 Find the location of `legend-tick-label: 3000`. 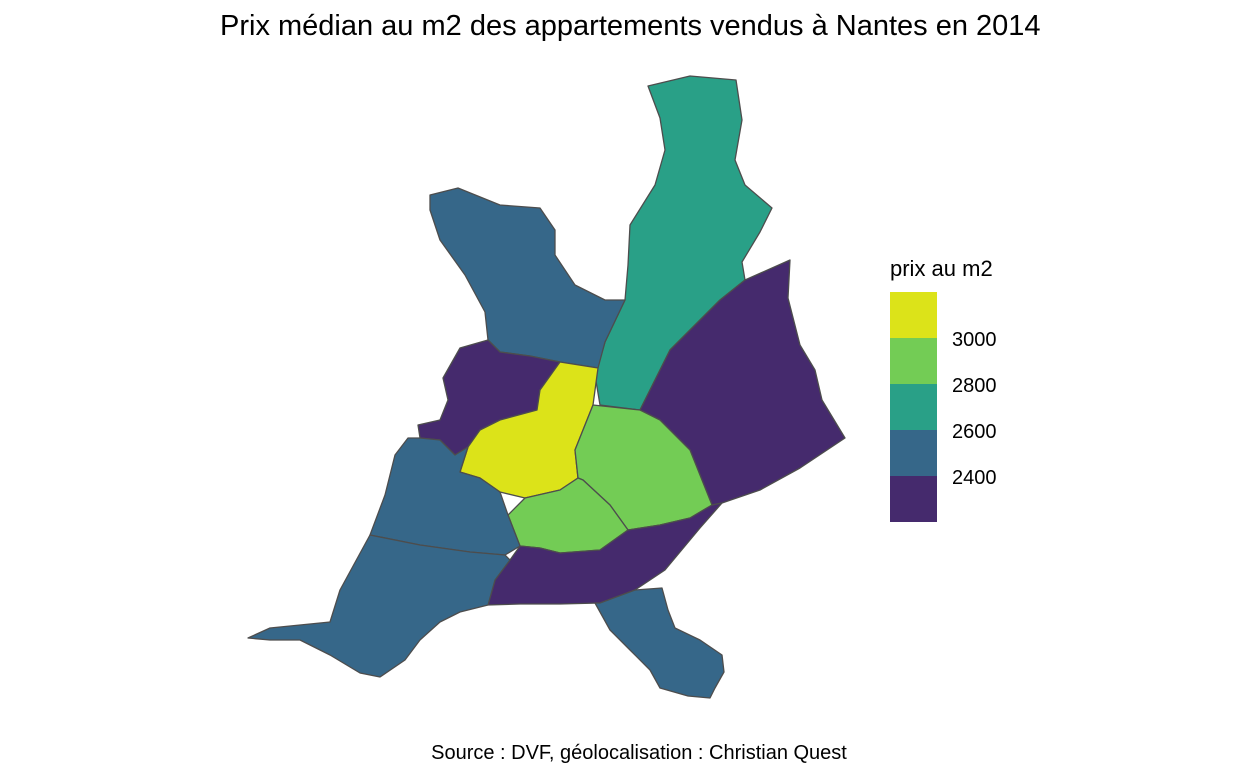

legend-tick-label: 3000 is located at coordinates (974, 340).